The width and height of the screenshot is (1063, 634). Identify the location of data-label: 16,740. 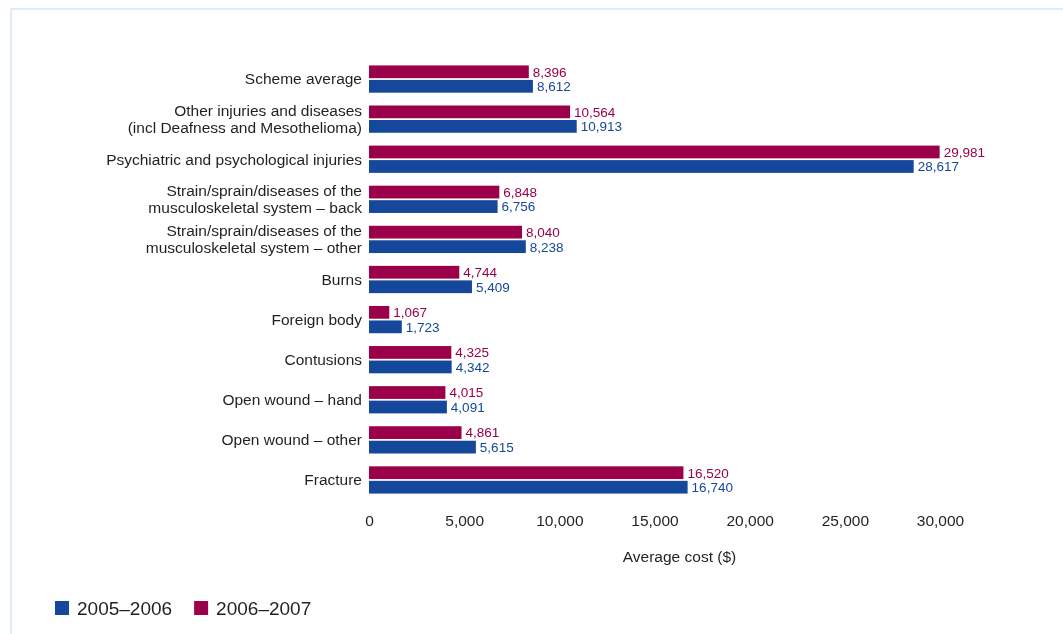
(712, 488).